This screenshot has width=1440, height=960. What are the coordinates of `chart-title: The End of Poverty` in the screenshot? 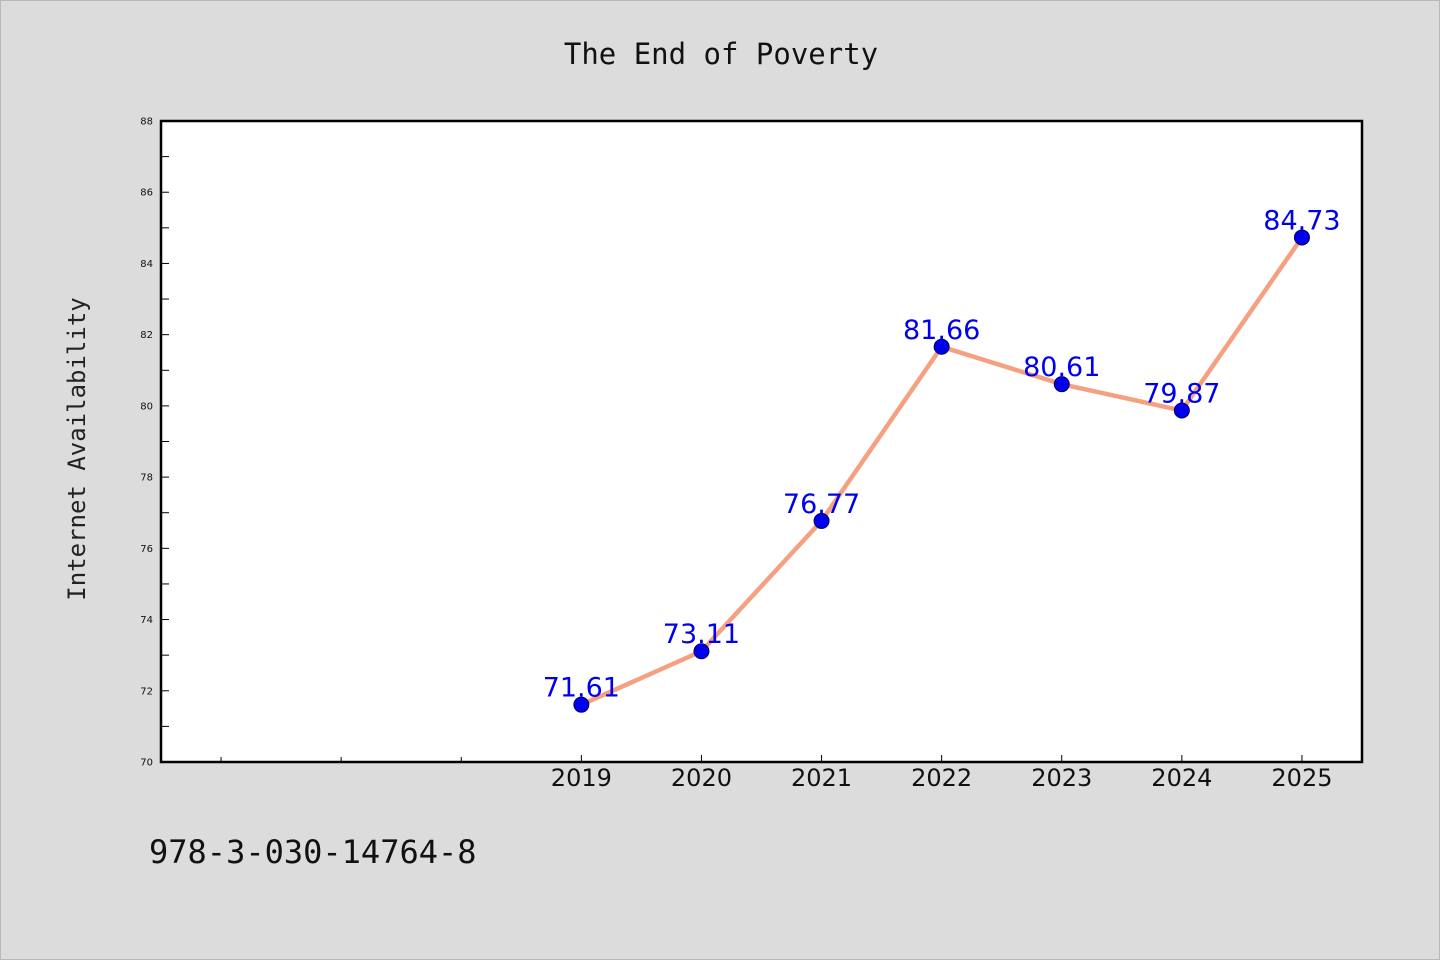 It's located at (721, 54).